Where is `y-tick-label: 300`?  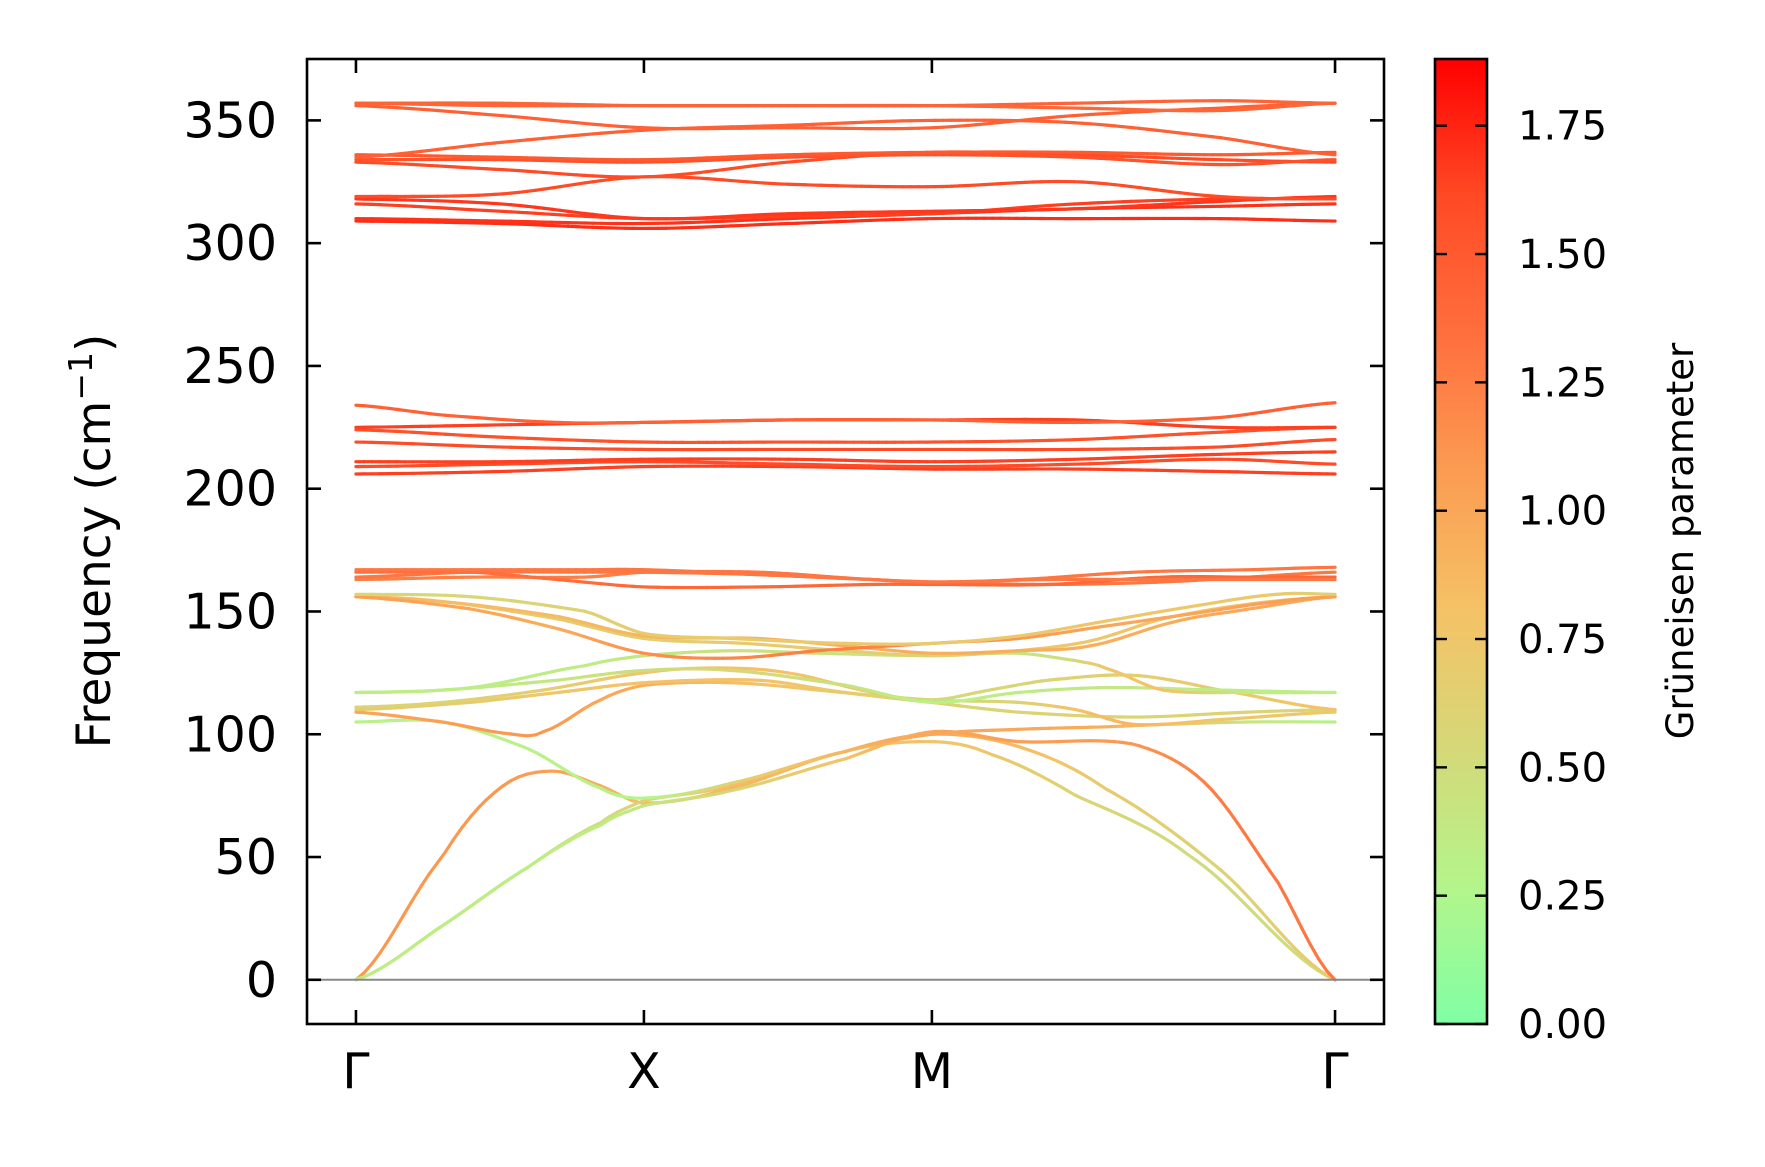
y-tick-label: 300 is located at coordinates (230, 243).